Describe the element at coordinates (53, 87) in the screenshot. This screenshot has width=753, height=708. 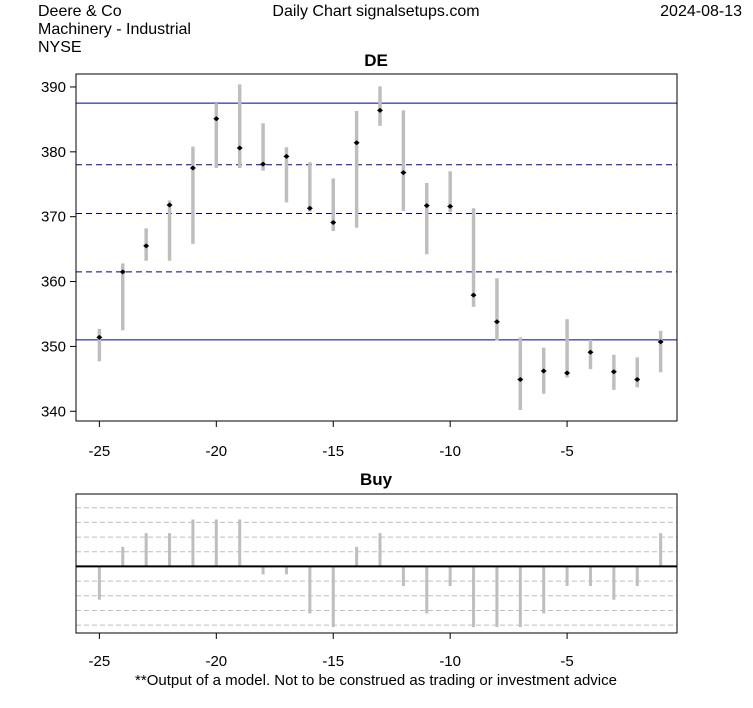
I see `y-tick-label: 390` at that location.